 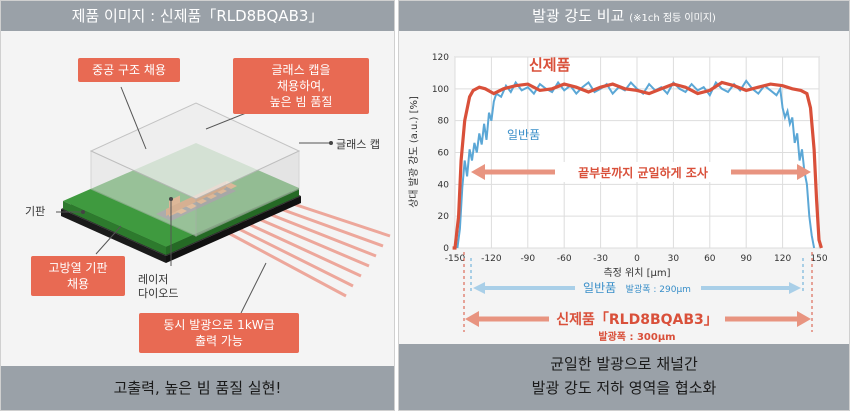 What do you see at coordinates (446, 249) in the screenshot?
I see `y-tick-label: 0` at bounding box center [446, 249].